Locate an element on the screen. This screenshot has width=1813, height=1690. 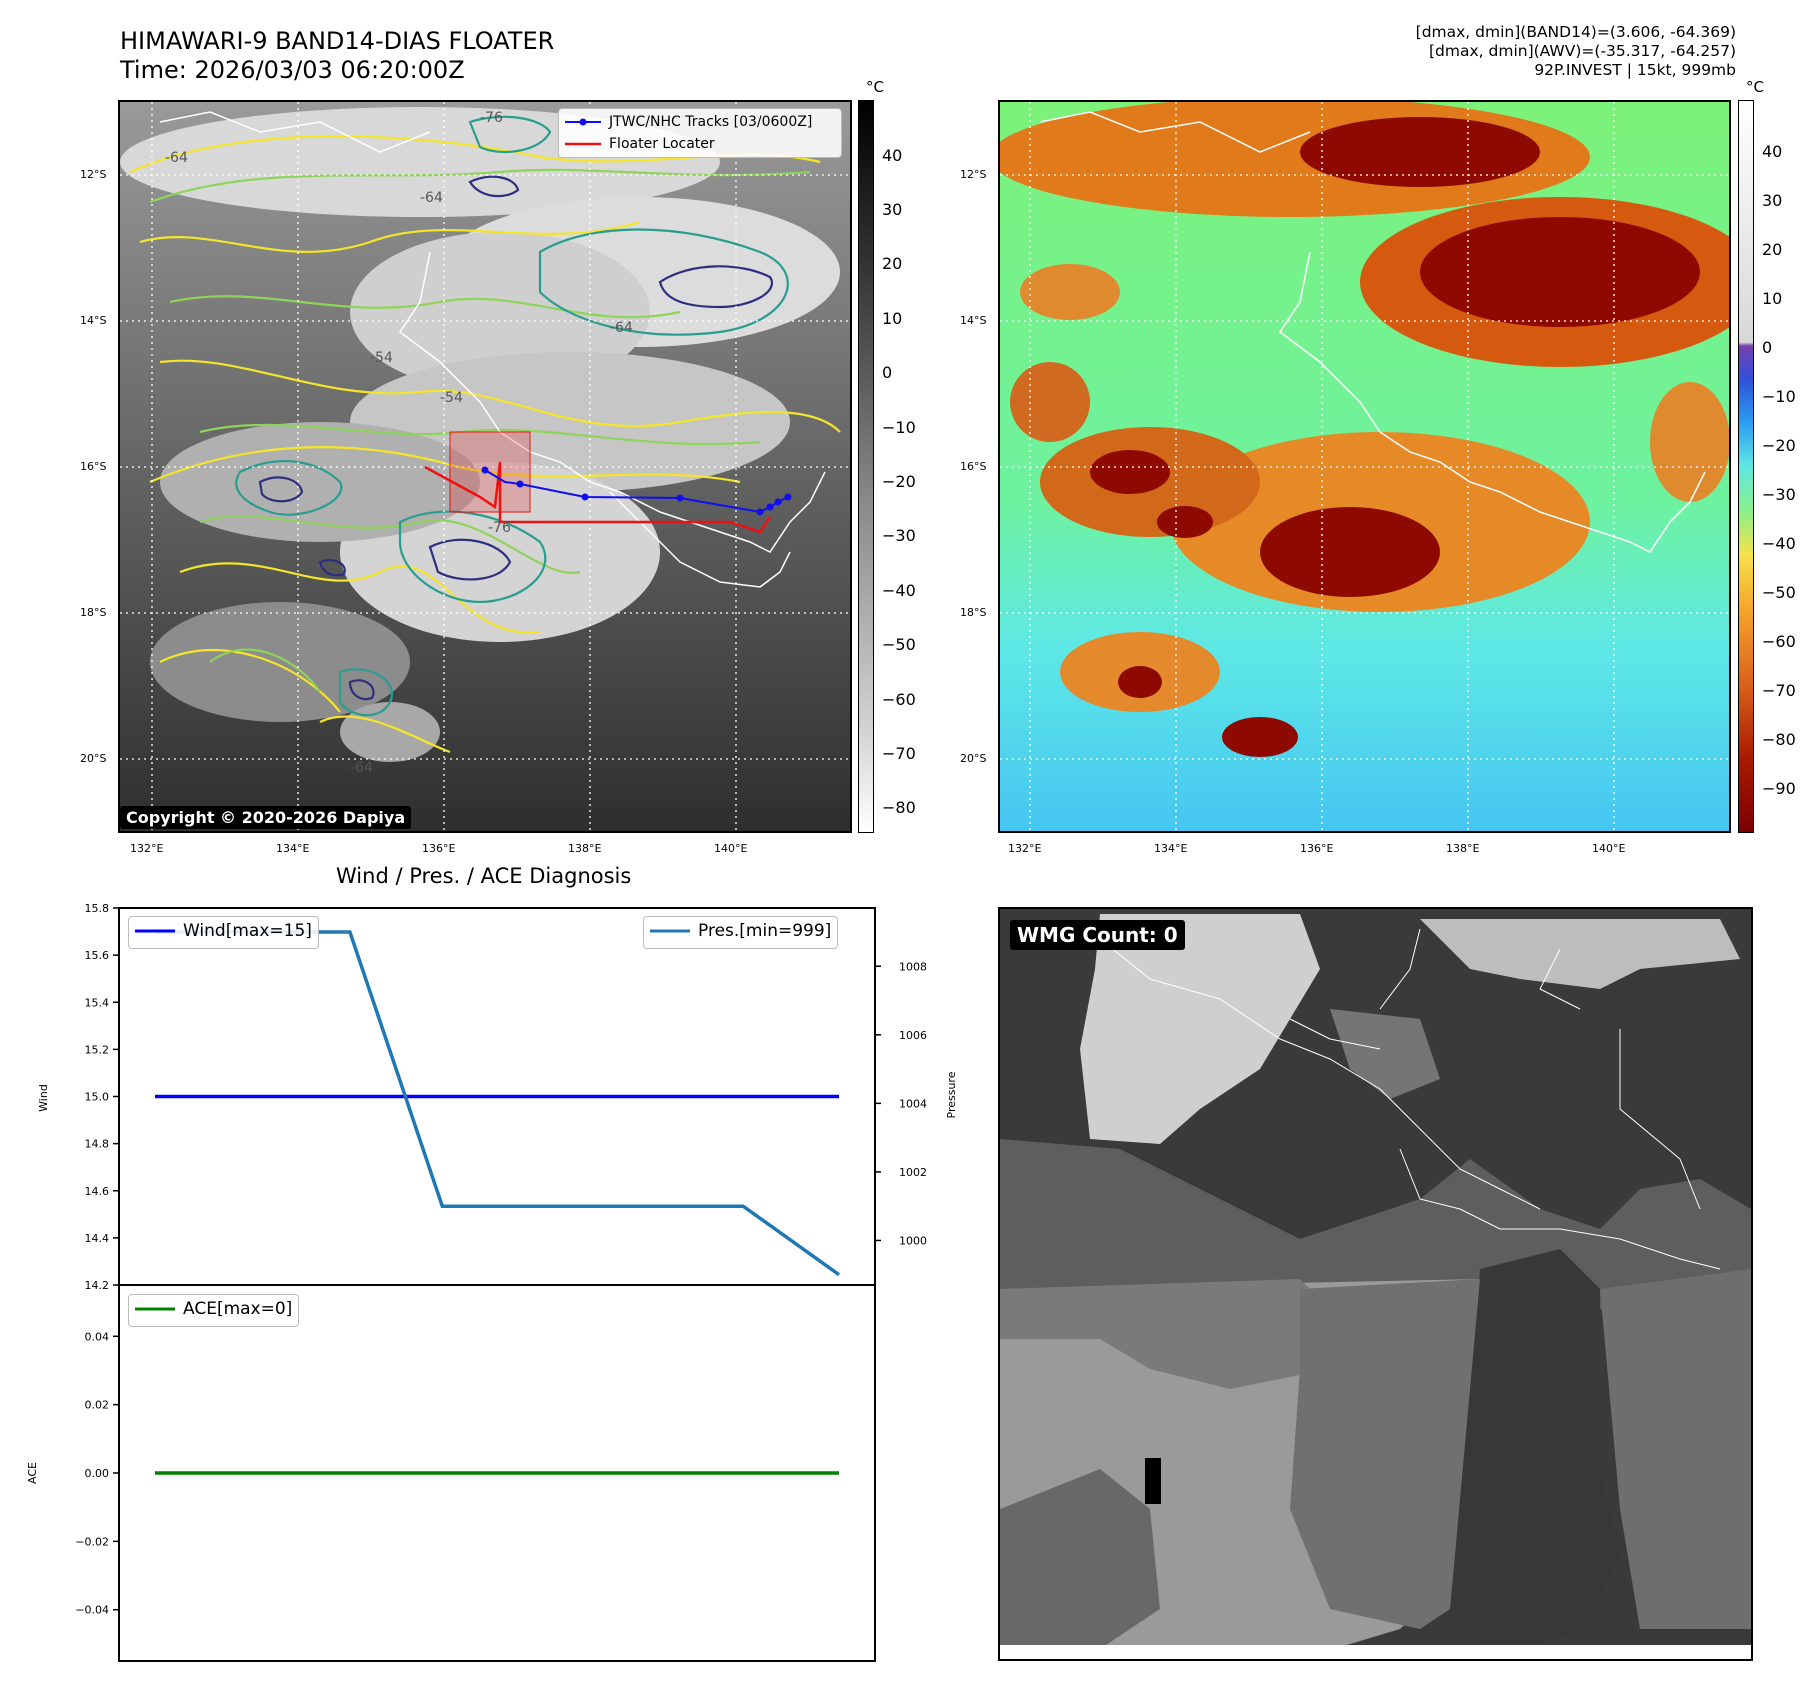
ace-legend-row: ACE[max=0] is located at coordinates (213, 1309).